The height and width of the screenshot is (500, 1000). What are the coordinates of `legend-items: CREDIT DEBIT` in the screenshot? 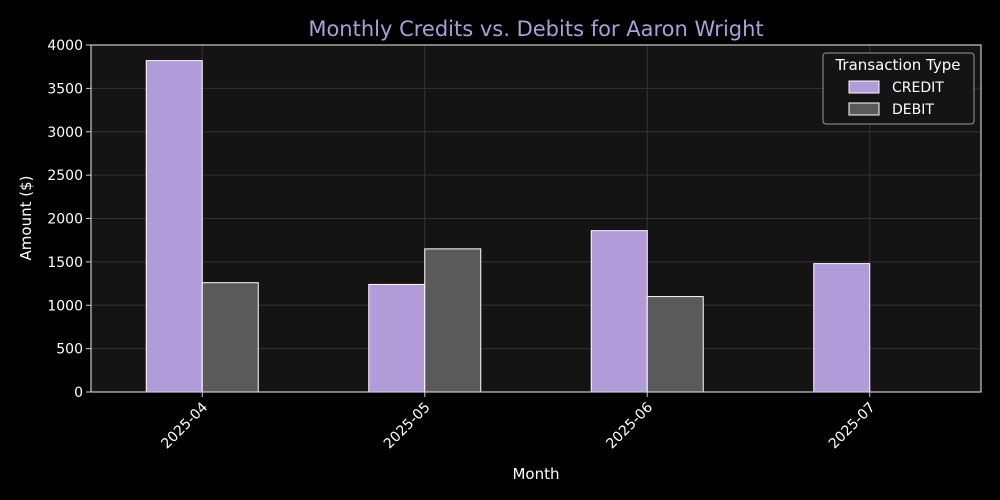 It's located at (896, 99).